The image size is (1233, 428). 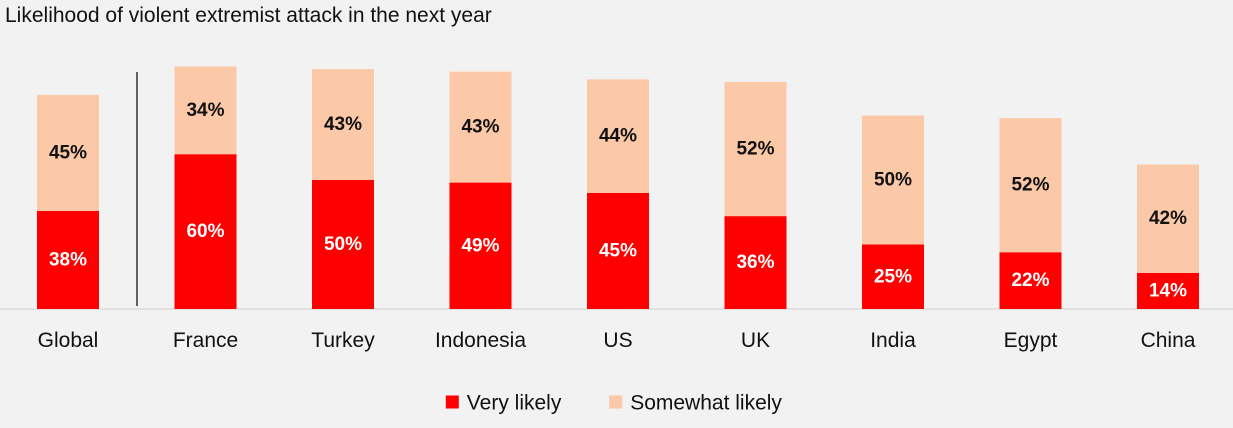 I want to click on bar-very-likely-china, so click(x=1168, y=290).